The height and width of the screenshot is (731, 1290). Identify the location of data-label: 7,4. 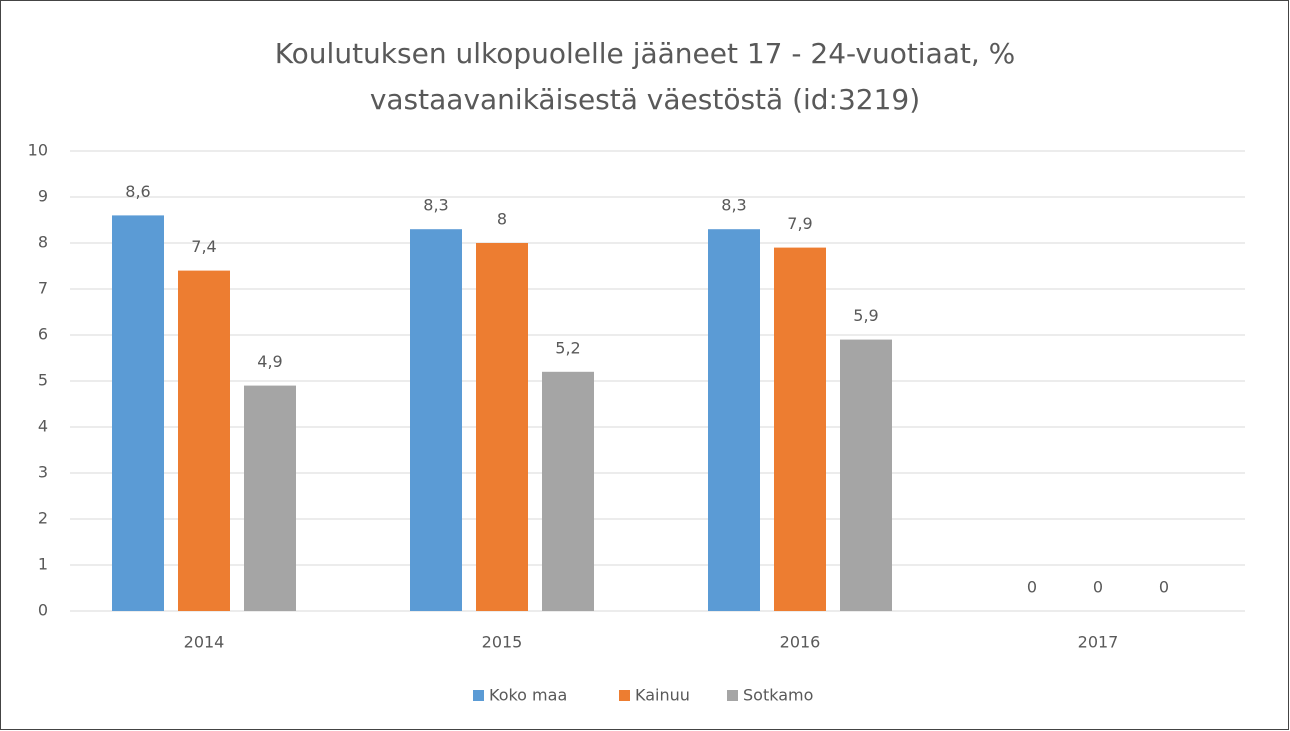
(203, 246).